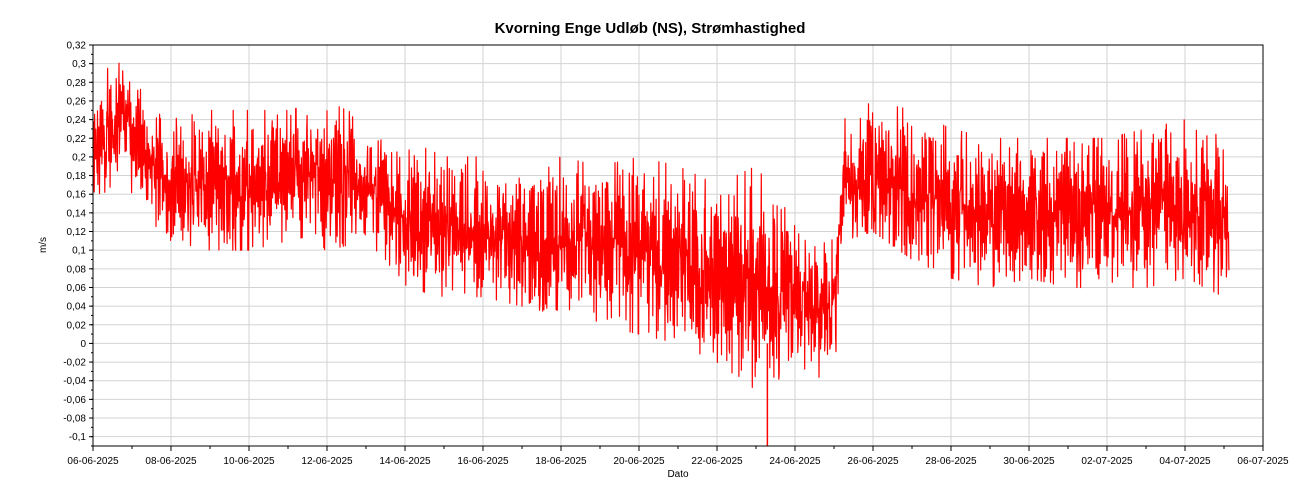  I want to click on y-tick-label: 0,18, so click(77, 176).